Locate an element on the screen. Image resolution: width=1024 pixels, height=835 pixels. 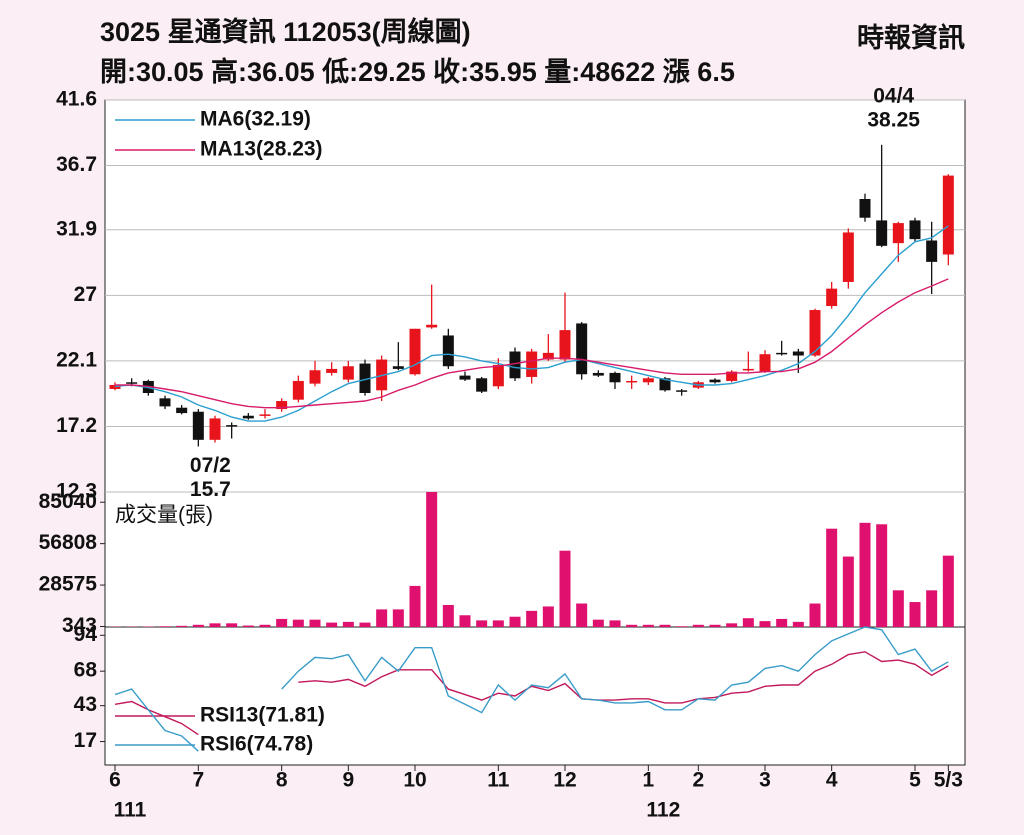
legend-label: MA13(28.23) is located at coordinates (261, 149).